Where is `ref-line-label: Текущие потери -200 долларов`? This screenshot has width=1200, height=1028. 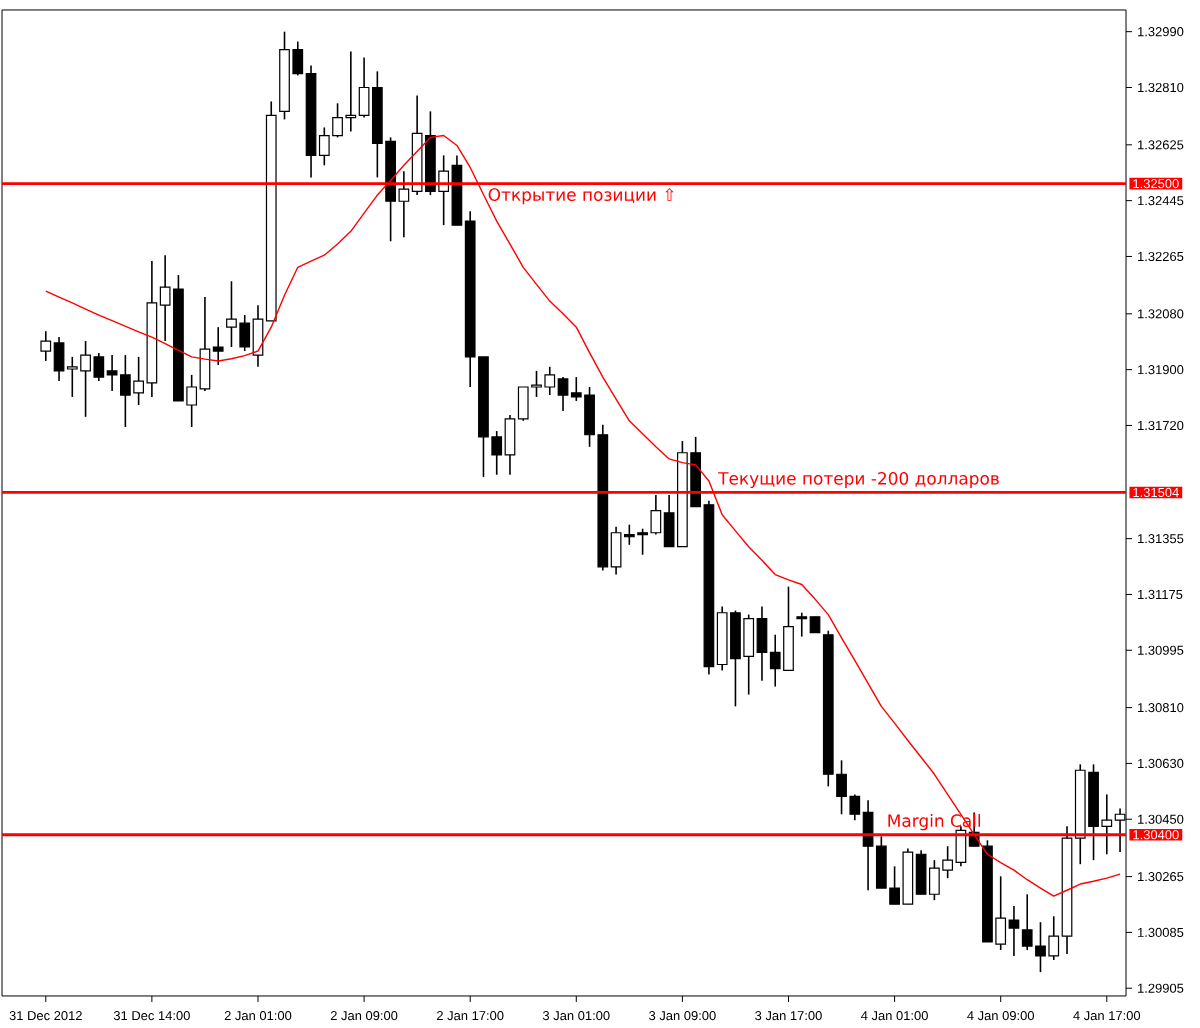 ref-line-label: Текущие потери -200 долларов is located at coordinates (858, 480).